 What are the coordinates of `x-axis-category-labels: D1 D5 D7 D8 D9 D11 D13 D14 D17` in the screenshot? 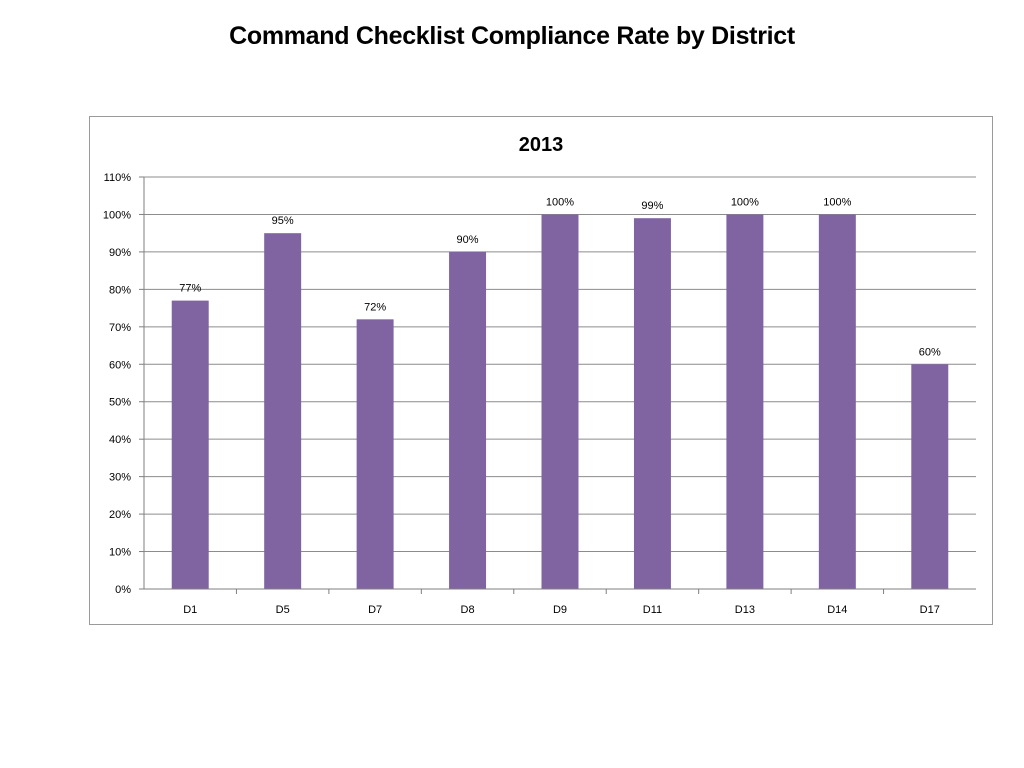 It's located at (561, 610).